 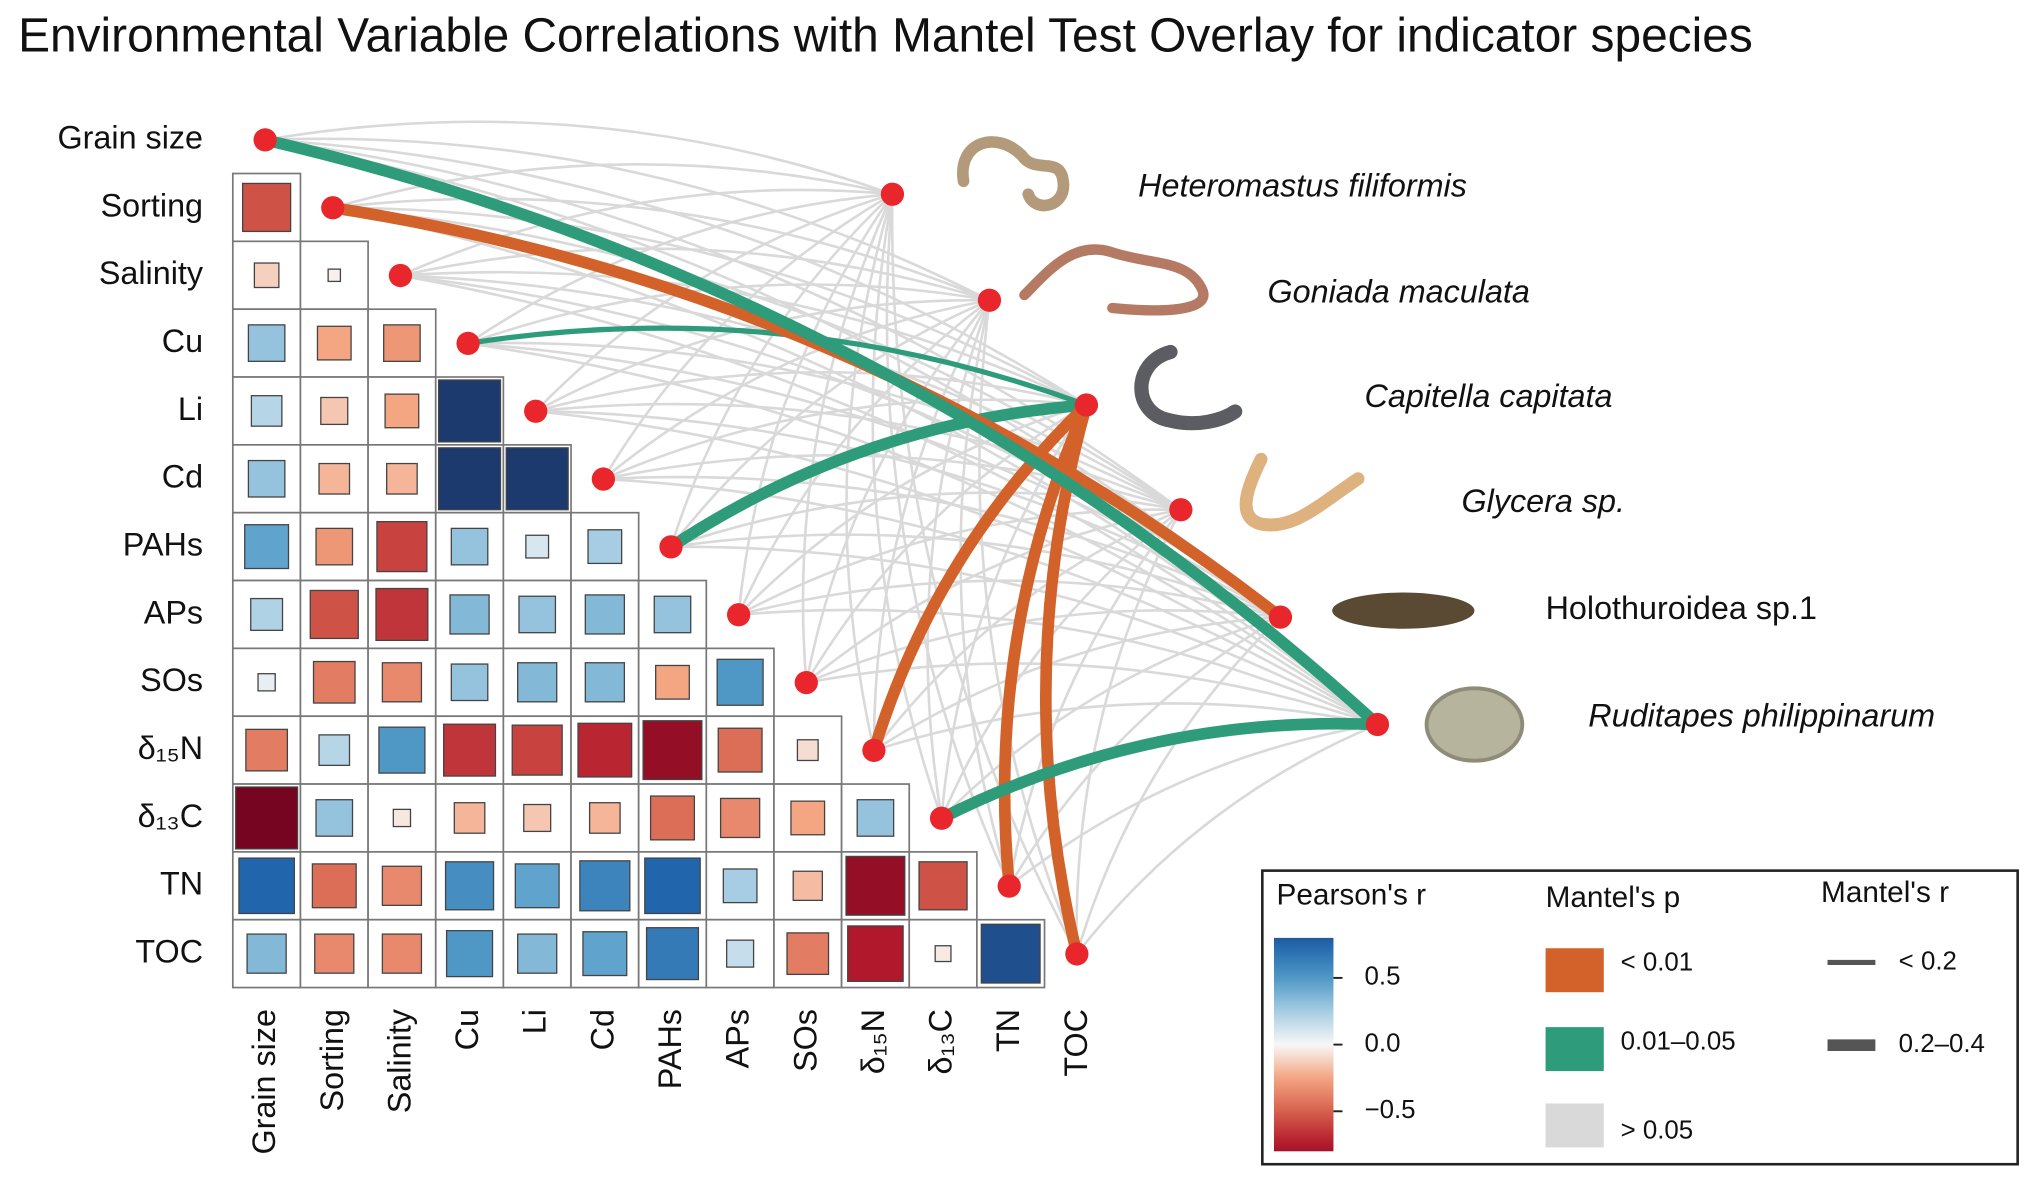 I want to click on legend-title: Mantel's p, so click(x=1613, y=897).